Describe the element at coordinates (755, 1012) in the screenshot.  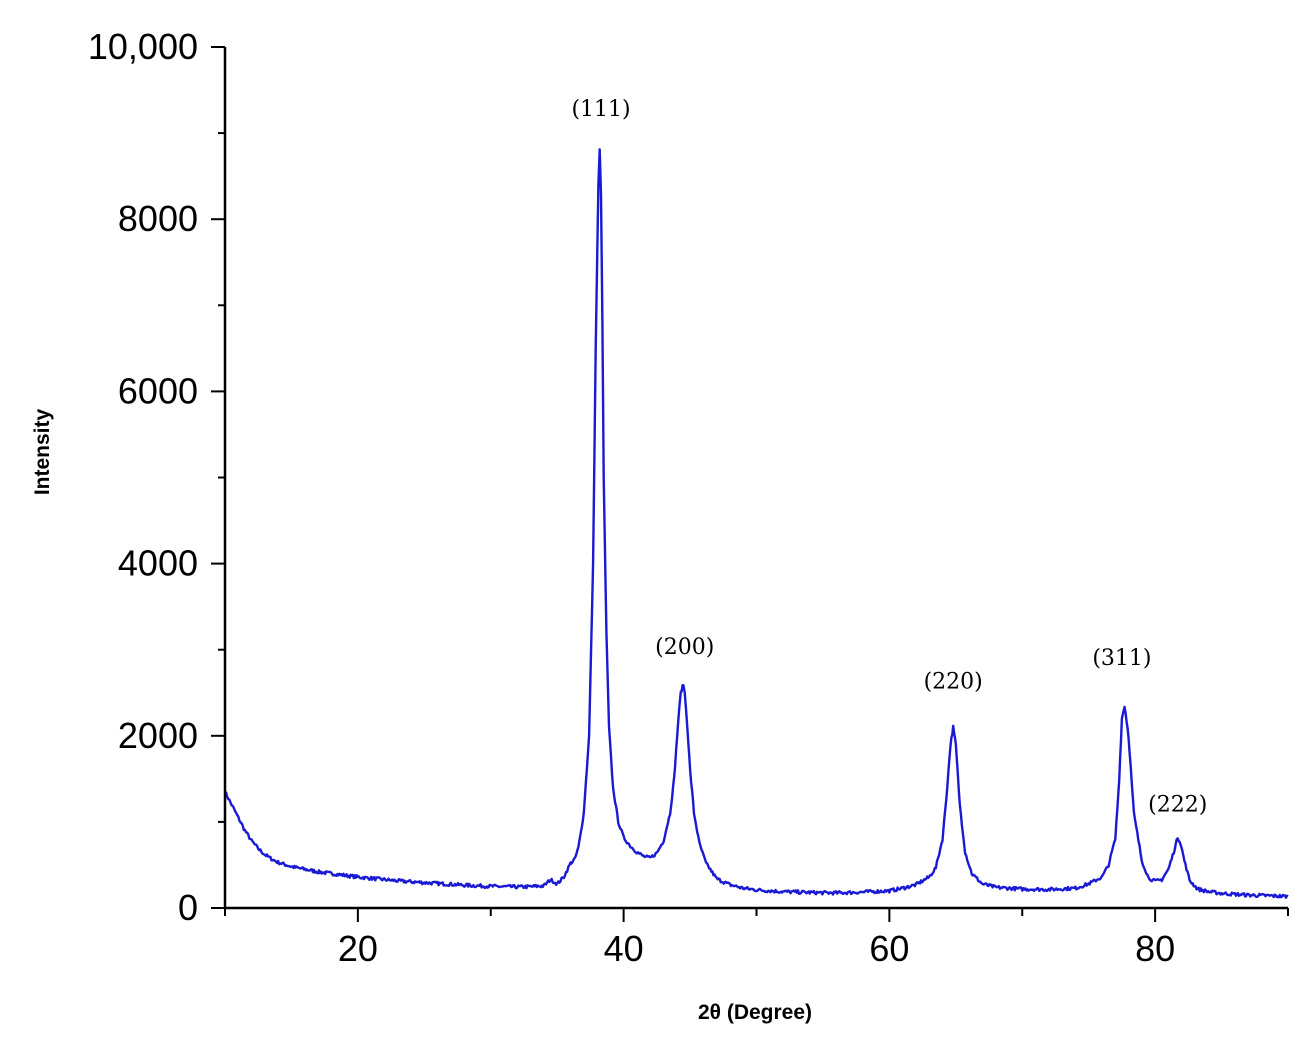
I see `x-axis-title: 2θ (Degree)` at that location.